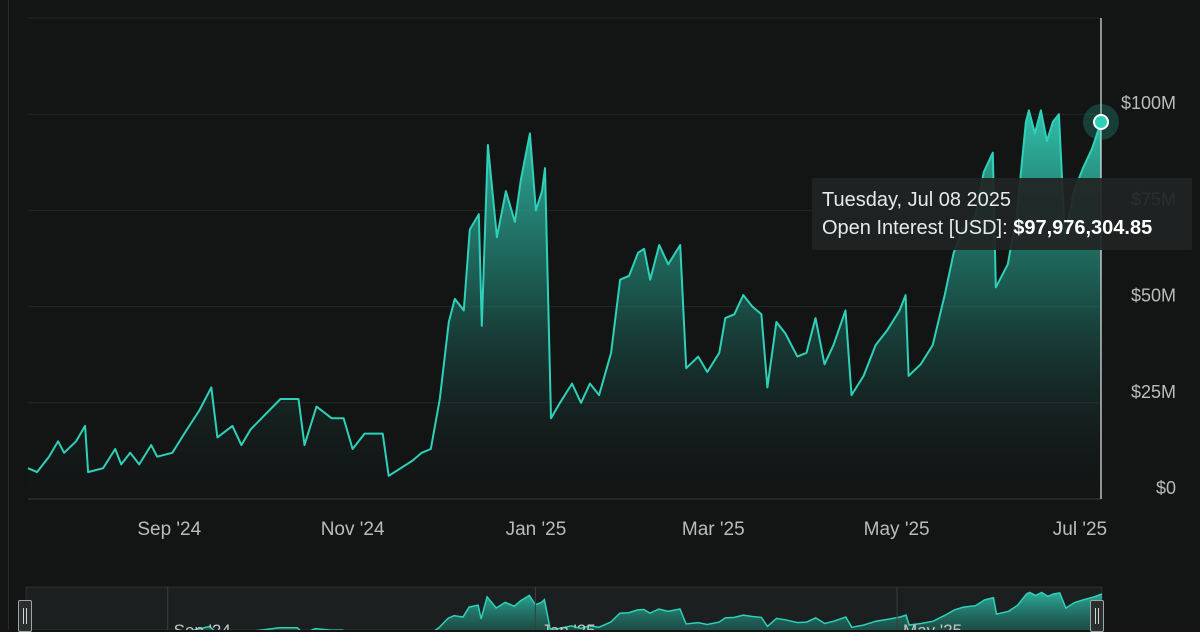 This screenshot has width=1200, height=632. What do you see at coordinates (1153, 296) in the screenshot?
I see `y-tick-label: $50M` at bounding box center [1153, 296].